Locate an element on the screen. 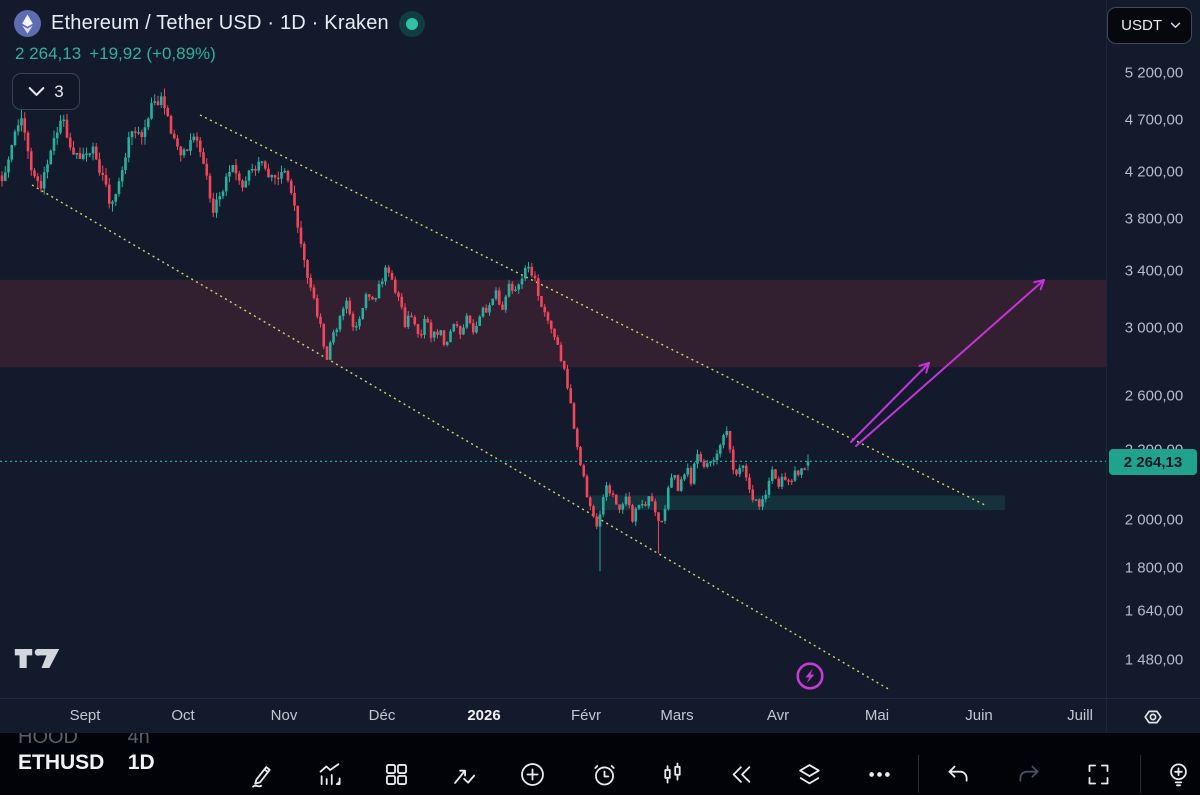 This screenshot has height=795, width=1200. more-button is located at coordinates (879, 774).